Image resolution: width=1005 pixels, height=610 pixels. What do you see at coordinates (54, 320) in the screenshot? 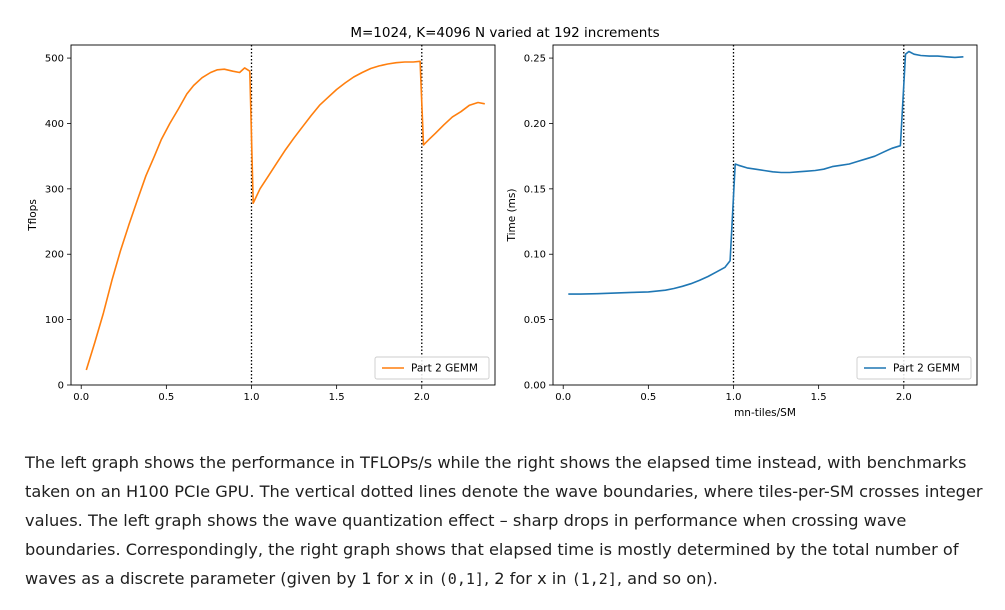
I see `y-tick-label: 100` at bounding box center [54, 320].